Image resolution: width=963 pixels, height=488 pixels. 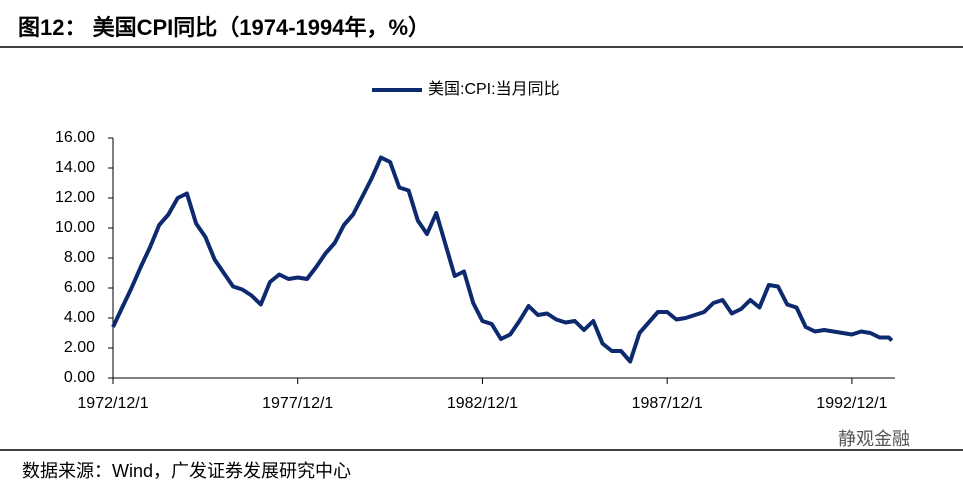 I want to click on x-tick-label: 1977/12/1, so click(x=297, y=403).